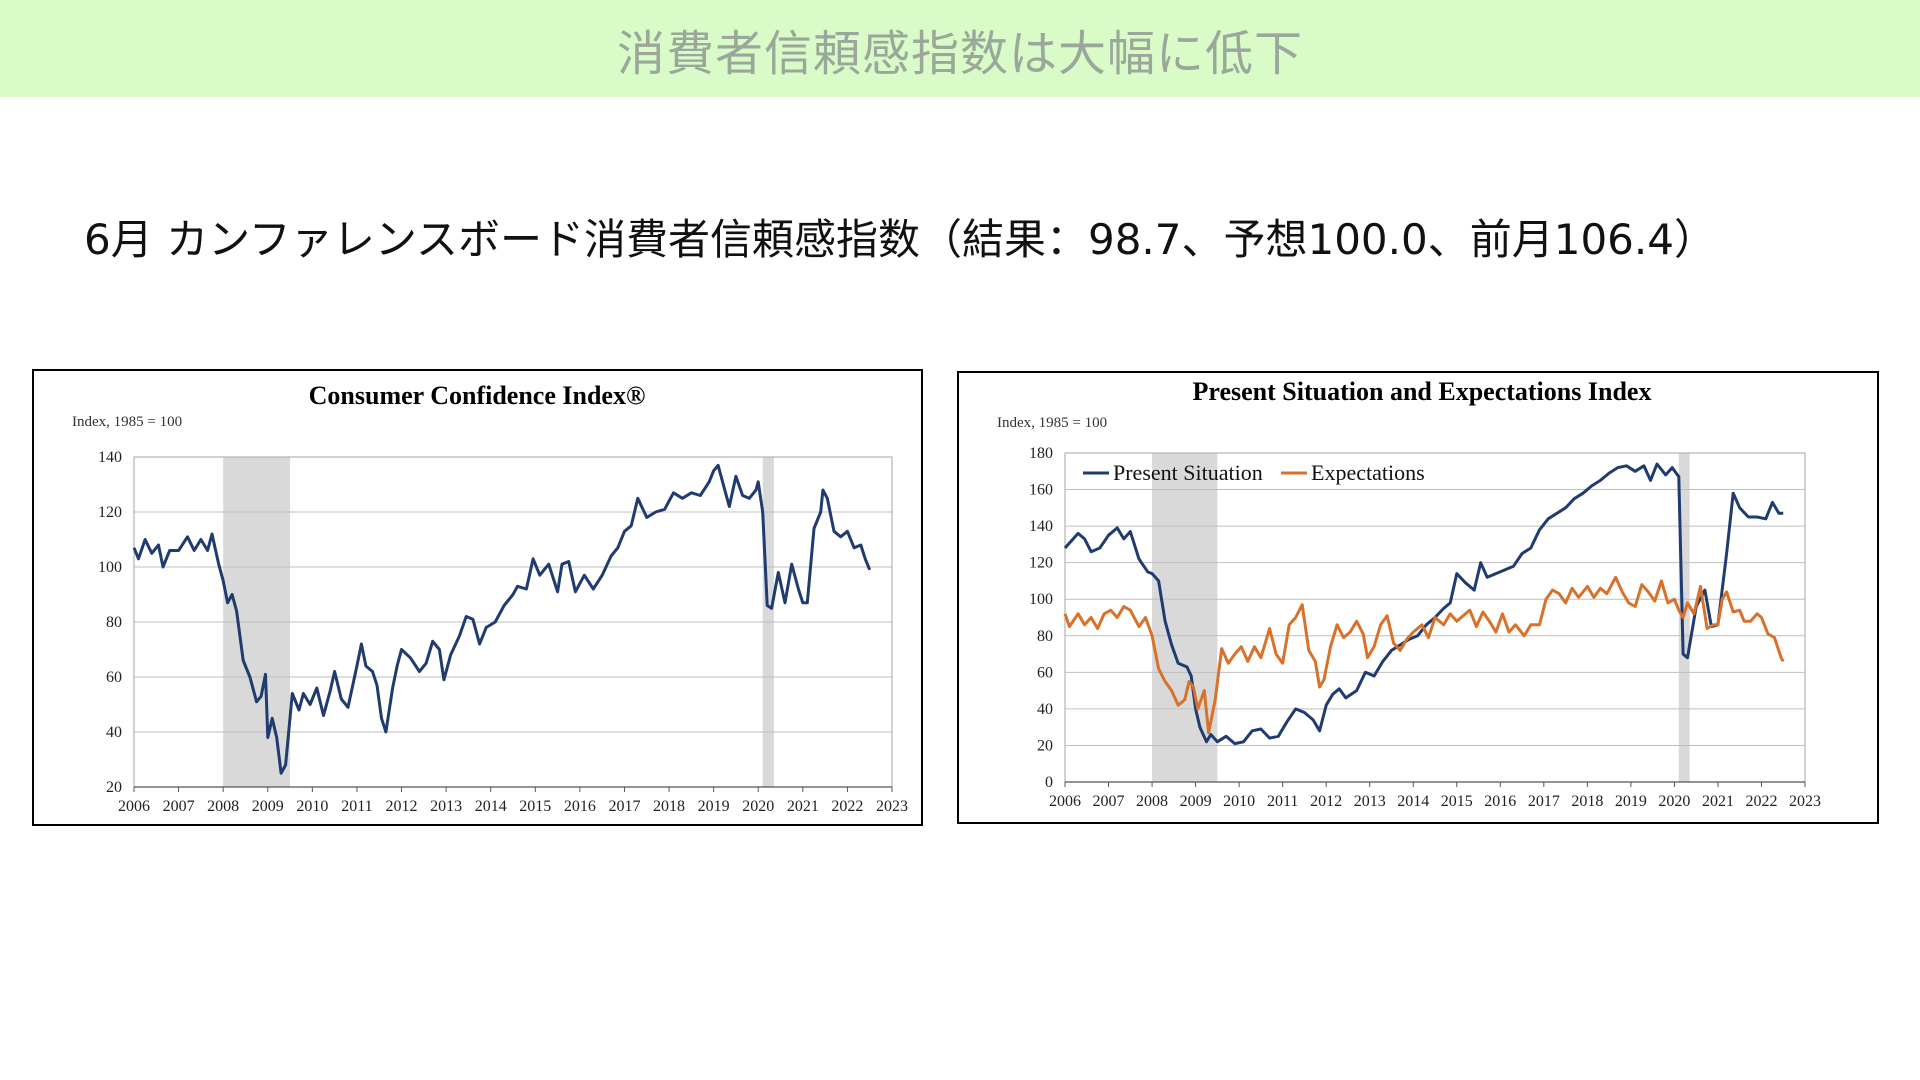 Image resolution: width=1920 pixels, height=1080 pixels. Describe the element at coordinates (959, 53) in the screenshot. I see `banner-title: 消費者信頼感指数は大幅に低下` at that location.